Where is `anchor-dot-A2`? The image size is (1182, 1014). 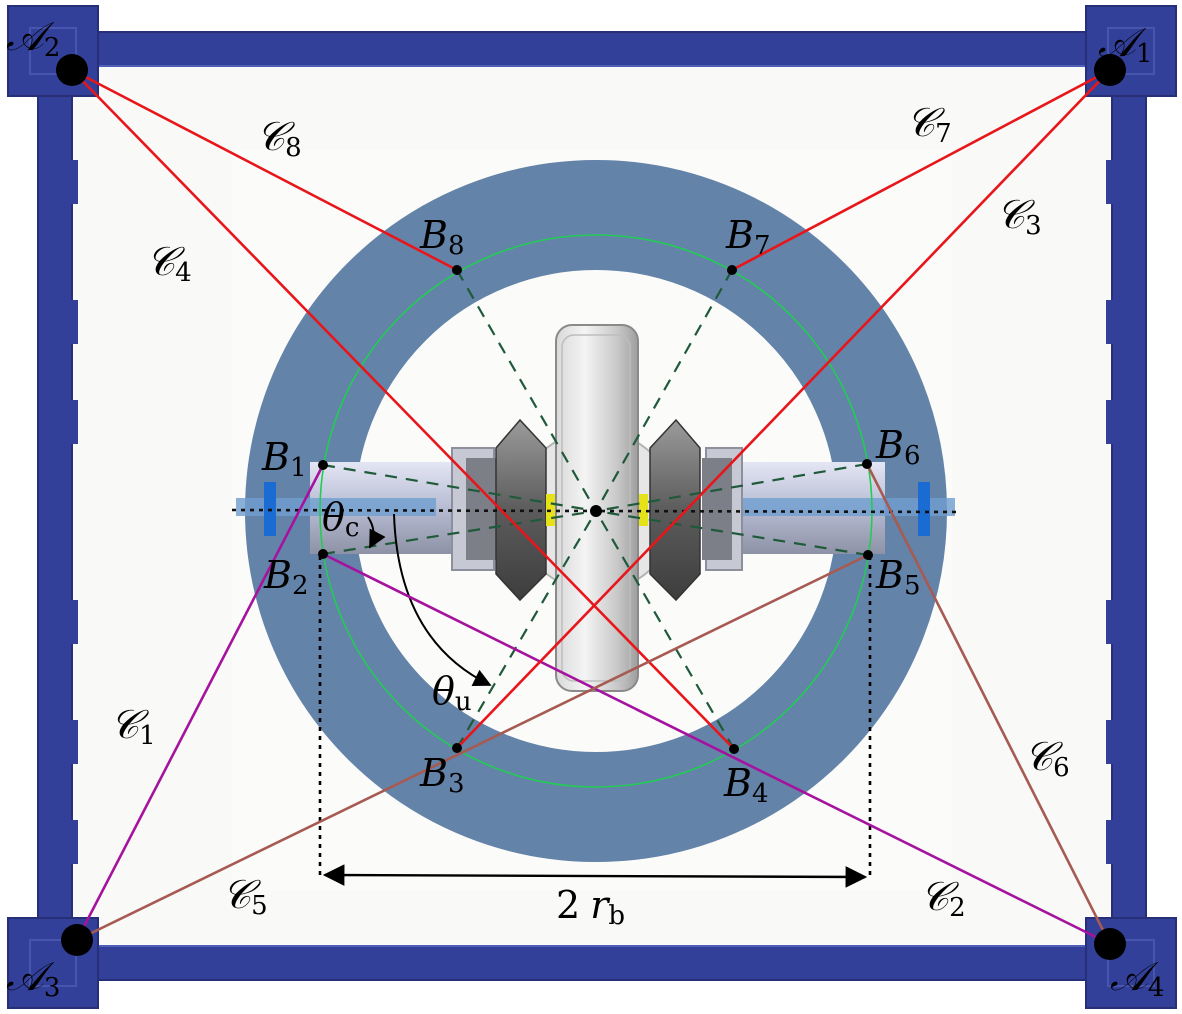
anchor-dot-A2 is located at coordinates (72, 70).